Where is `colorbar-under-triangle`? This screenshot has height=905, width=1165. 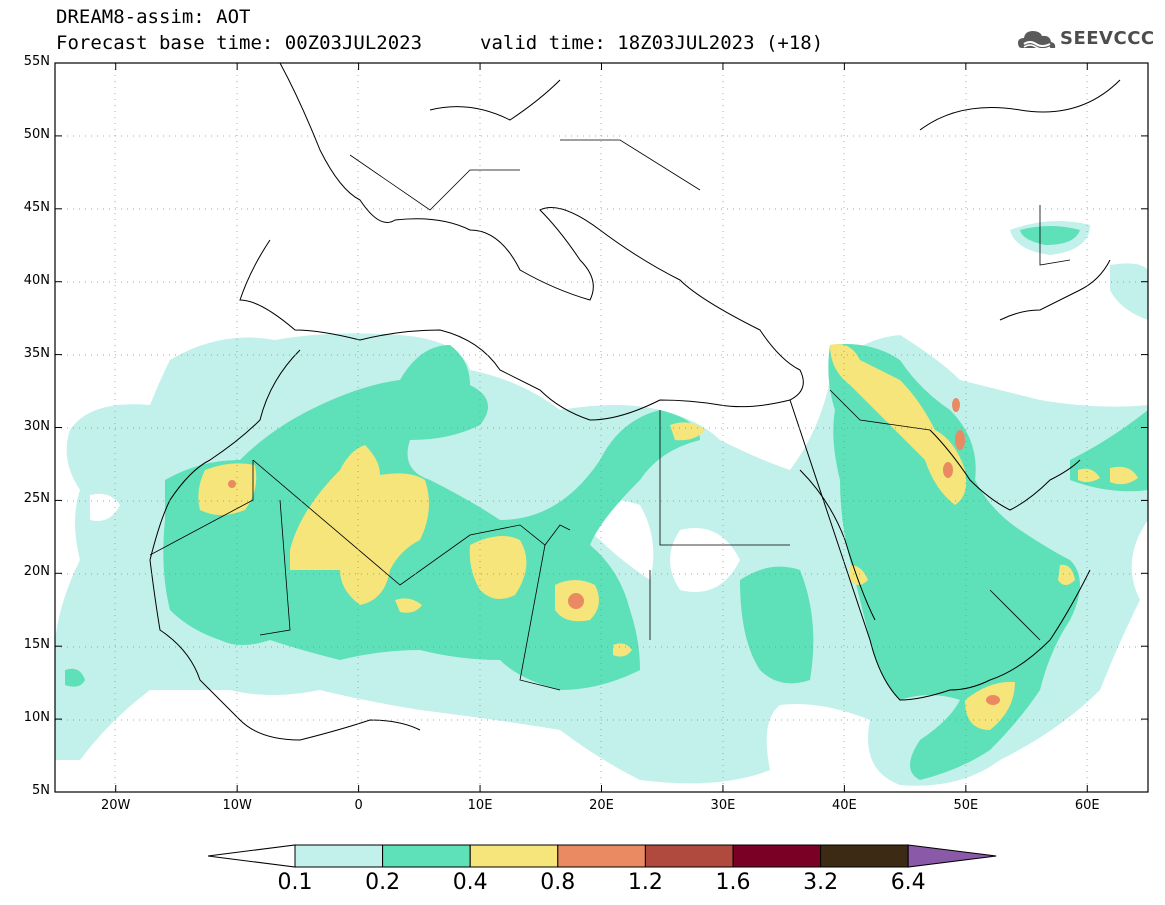
colorbar-under-triangle is located at coordinates (251, 856).